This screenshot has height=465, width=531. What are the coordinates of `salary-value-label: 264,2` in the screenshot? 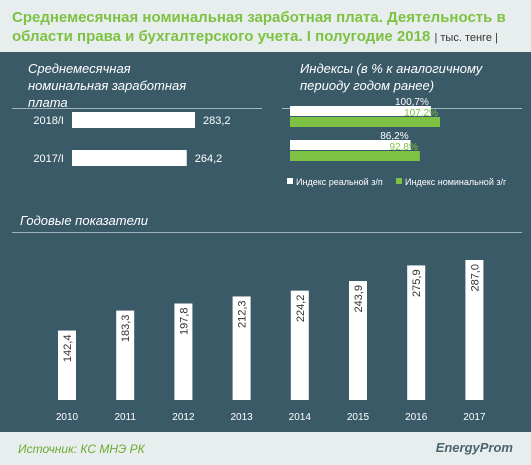 It's located at (209, 159).